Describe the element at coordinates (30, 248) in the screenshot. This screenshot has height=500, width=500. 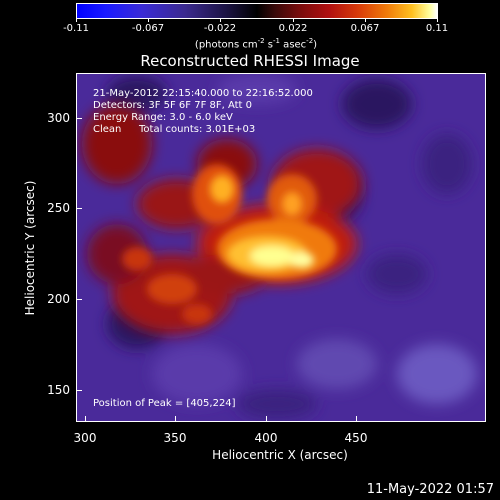
I see `y-axis-label: Heliocentric Y (arcsec)` at that location.